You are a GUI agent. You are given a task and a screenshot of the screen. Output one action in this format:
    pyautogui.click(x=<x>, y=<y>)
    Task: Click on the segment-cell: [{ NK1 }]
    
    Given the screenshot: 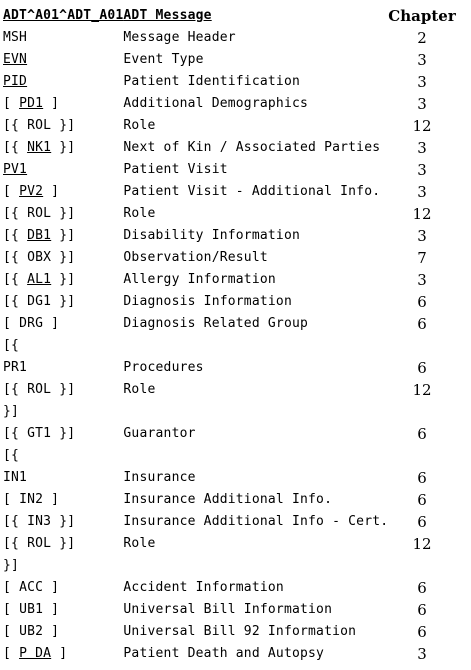 What is the action you would take?
    pyautogui.click(x=63, y=148)
    